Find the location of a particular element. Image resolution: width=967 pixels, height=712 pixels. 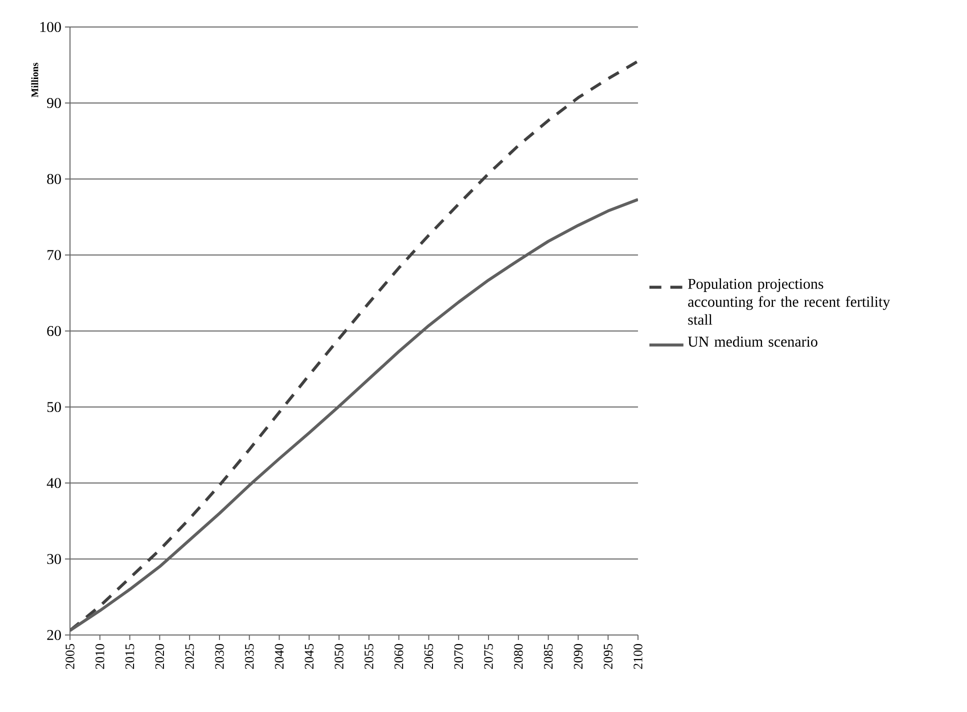

x-tick-label: 2025 is located at coordinates (189, 656).